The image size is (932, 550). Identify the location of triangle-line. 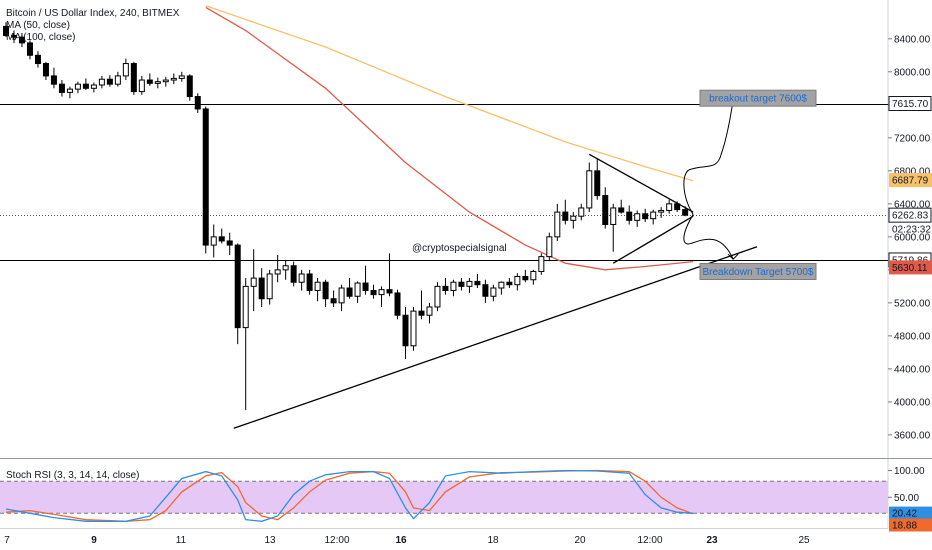
(641, 183).